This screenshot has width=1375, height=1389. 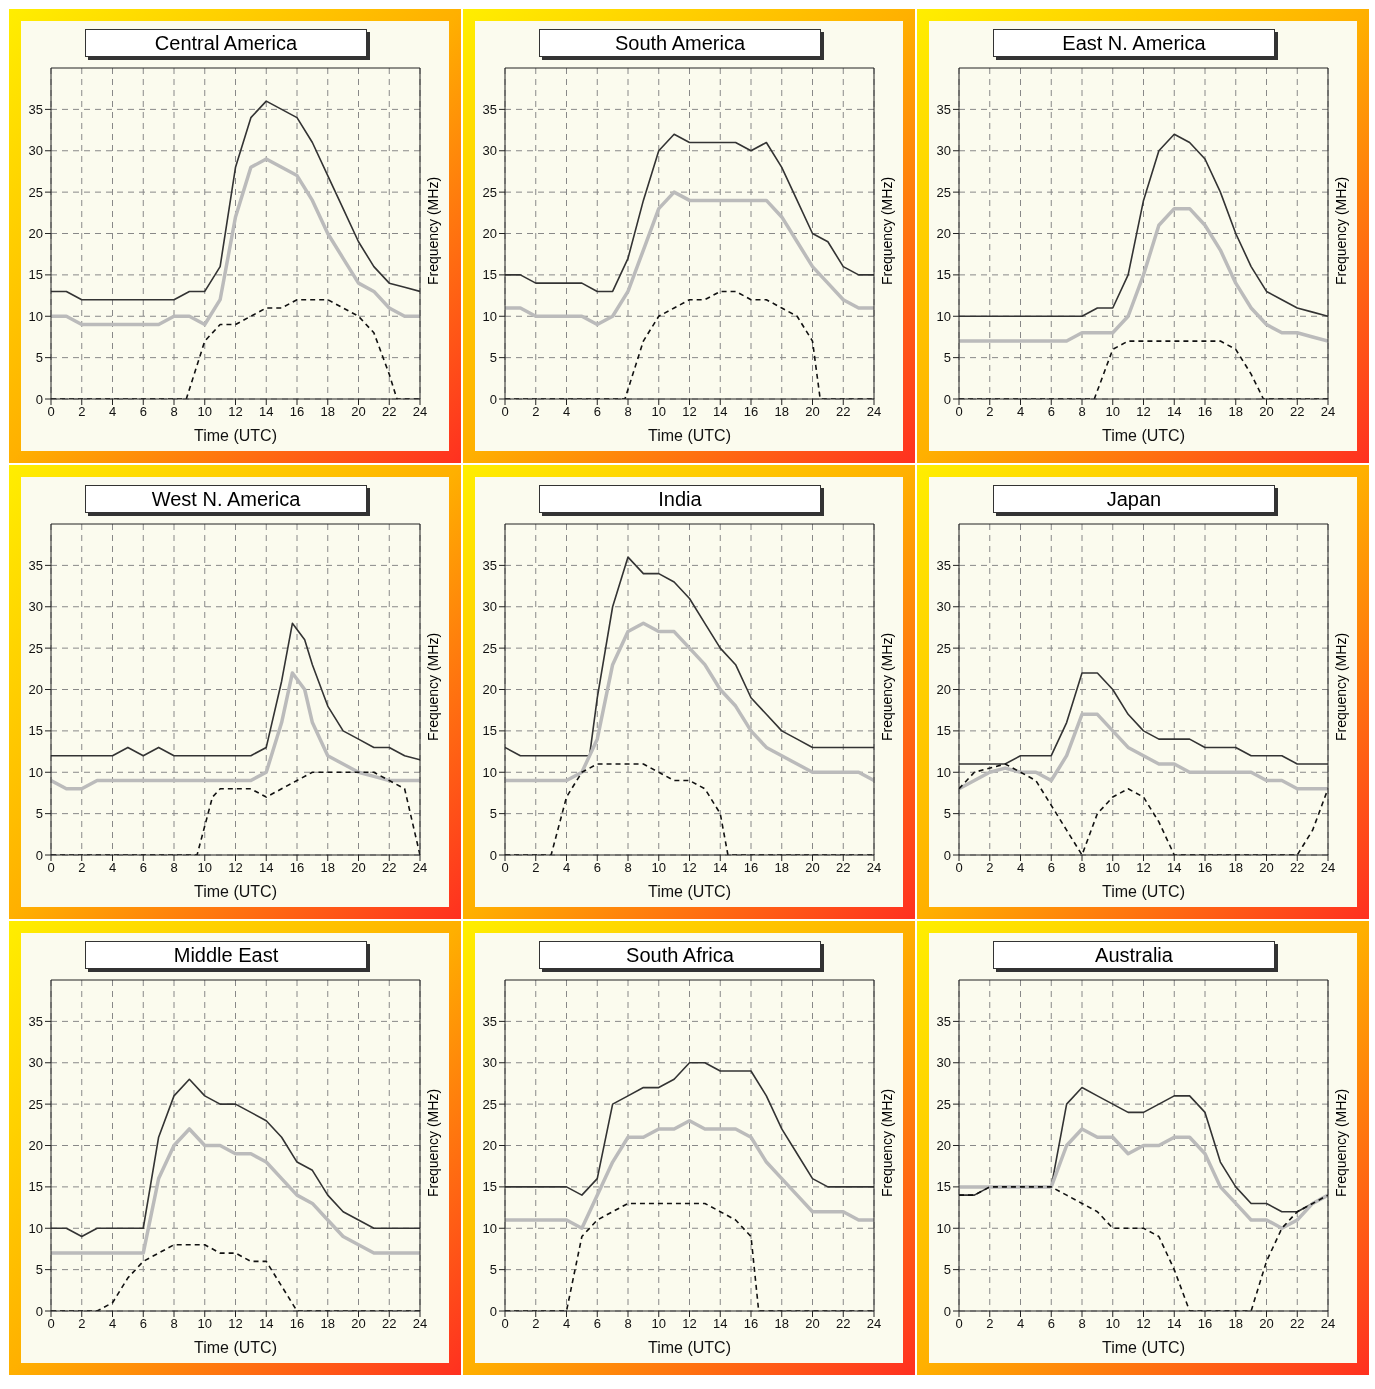 What do you see at coordinates (1134, 499) in the screenshot?
I see `chart-title: Japan` at bounding box center [1134, 499].